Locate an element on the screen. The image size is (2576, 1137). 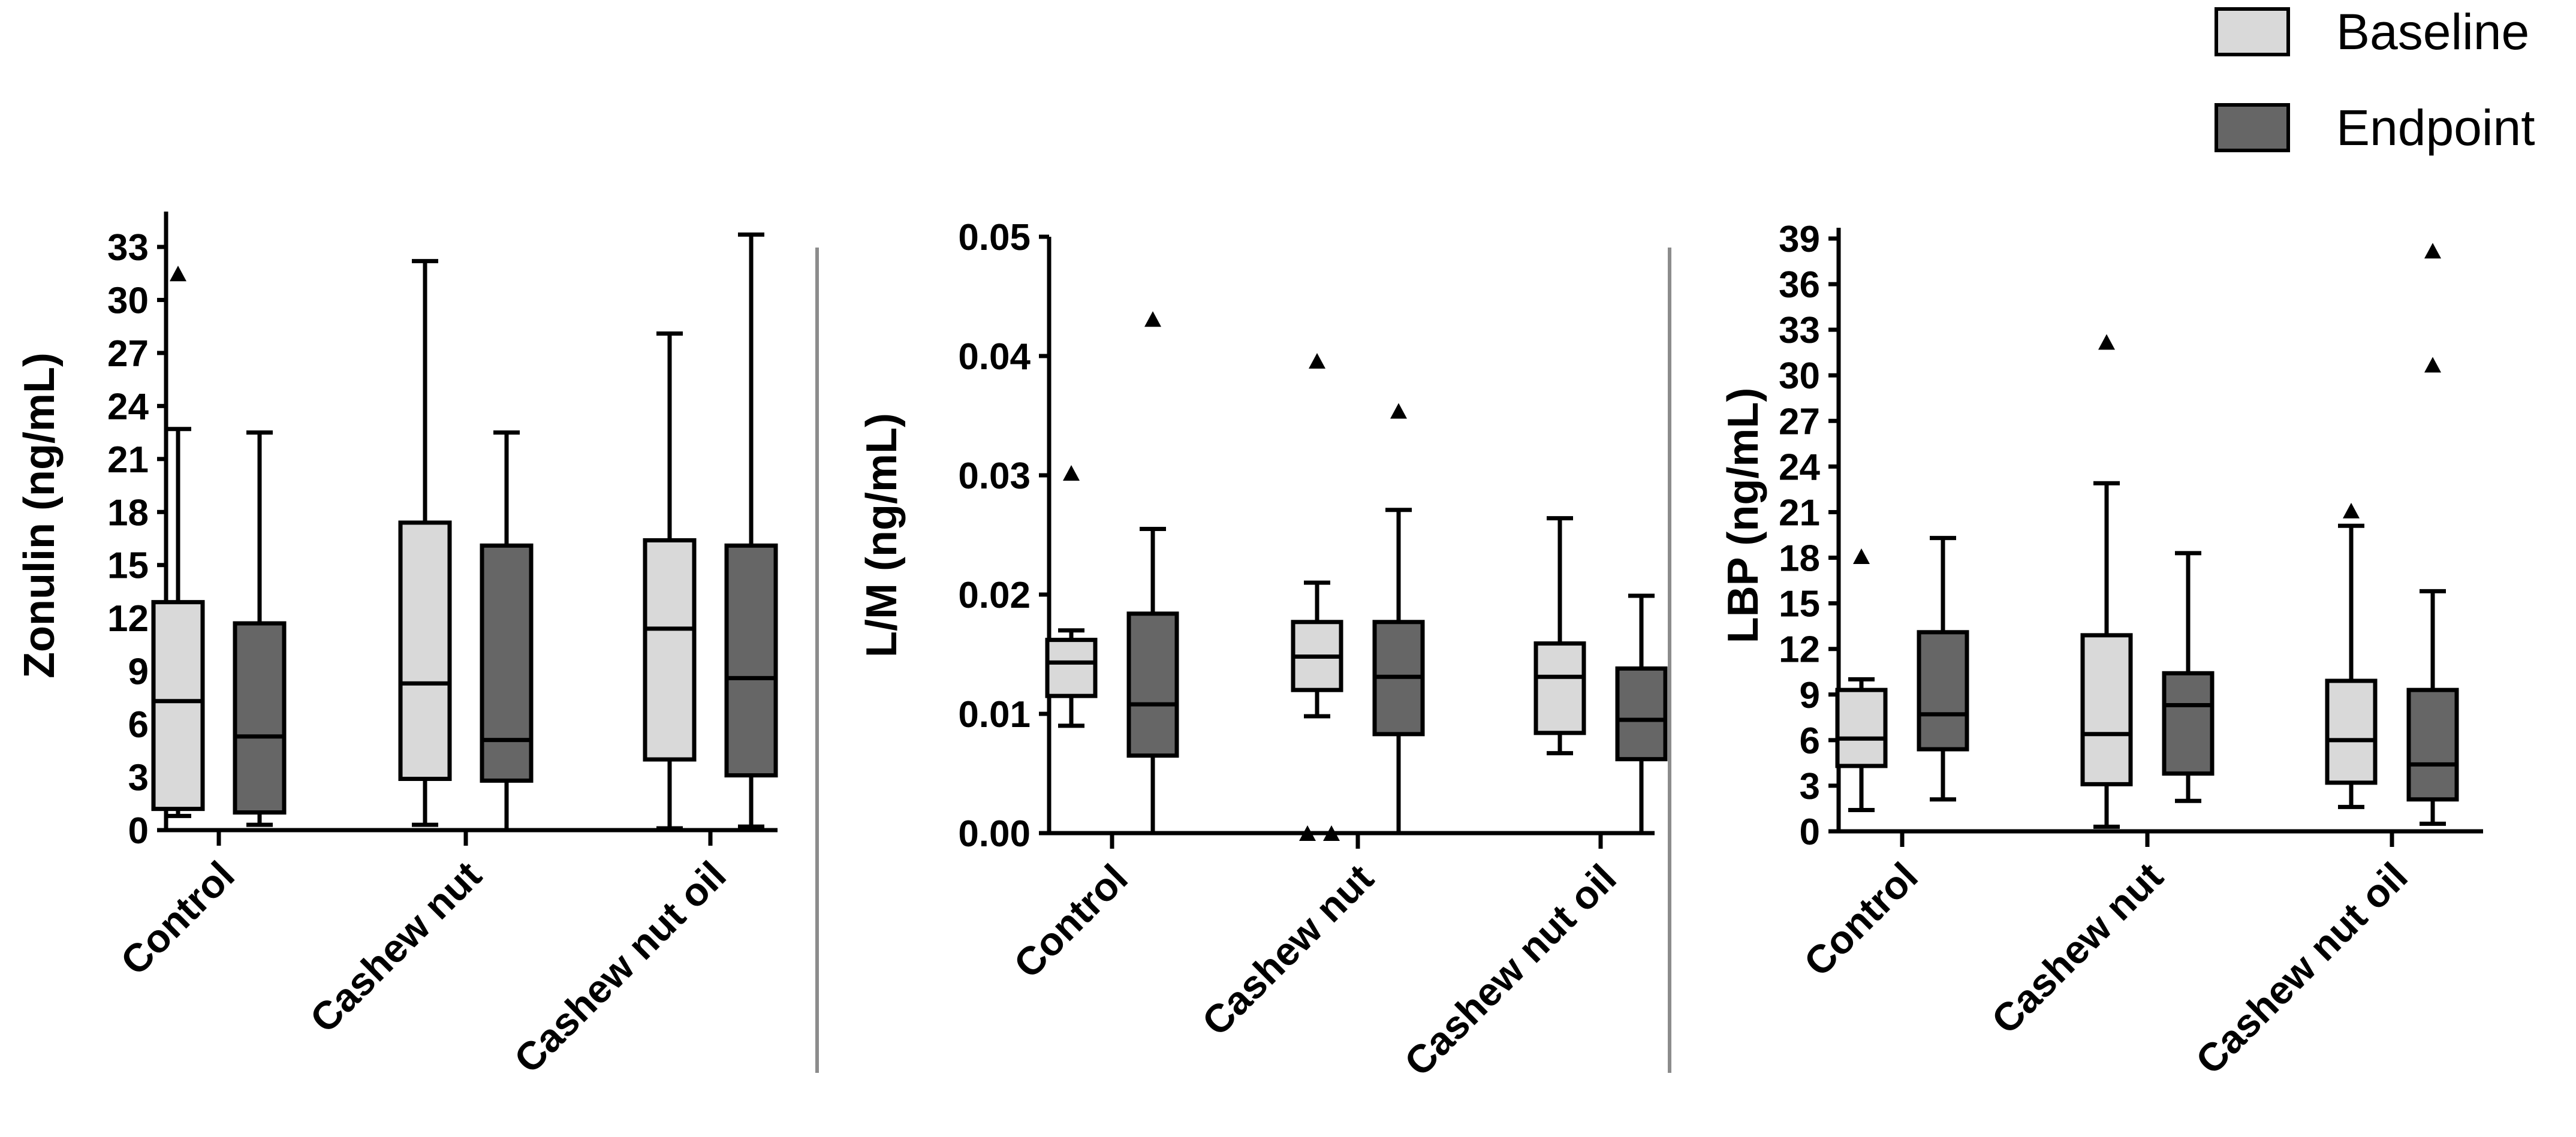
legend-swatch-endpoint is located at coordinates (2252, 127).